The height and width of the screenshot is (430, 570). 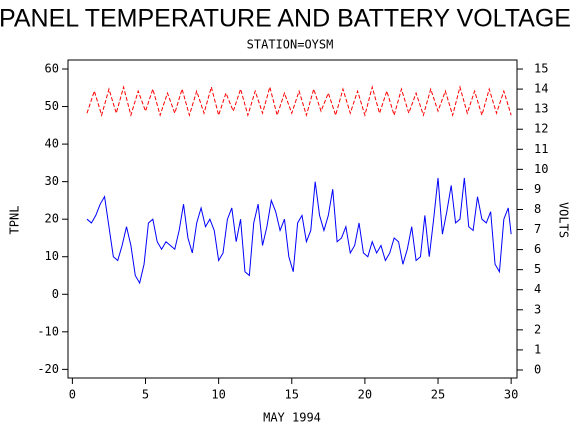 I want to click on y-axis-label: TPNL, so click(x=15, y=220).